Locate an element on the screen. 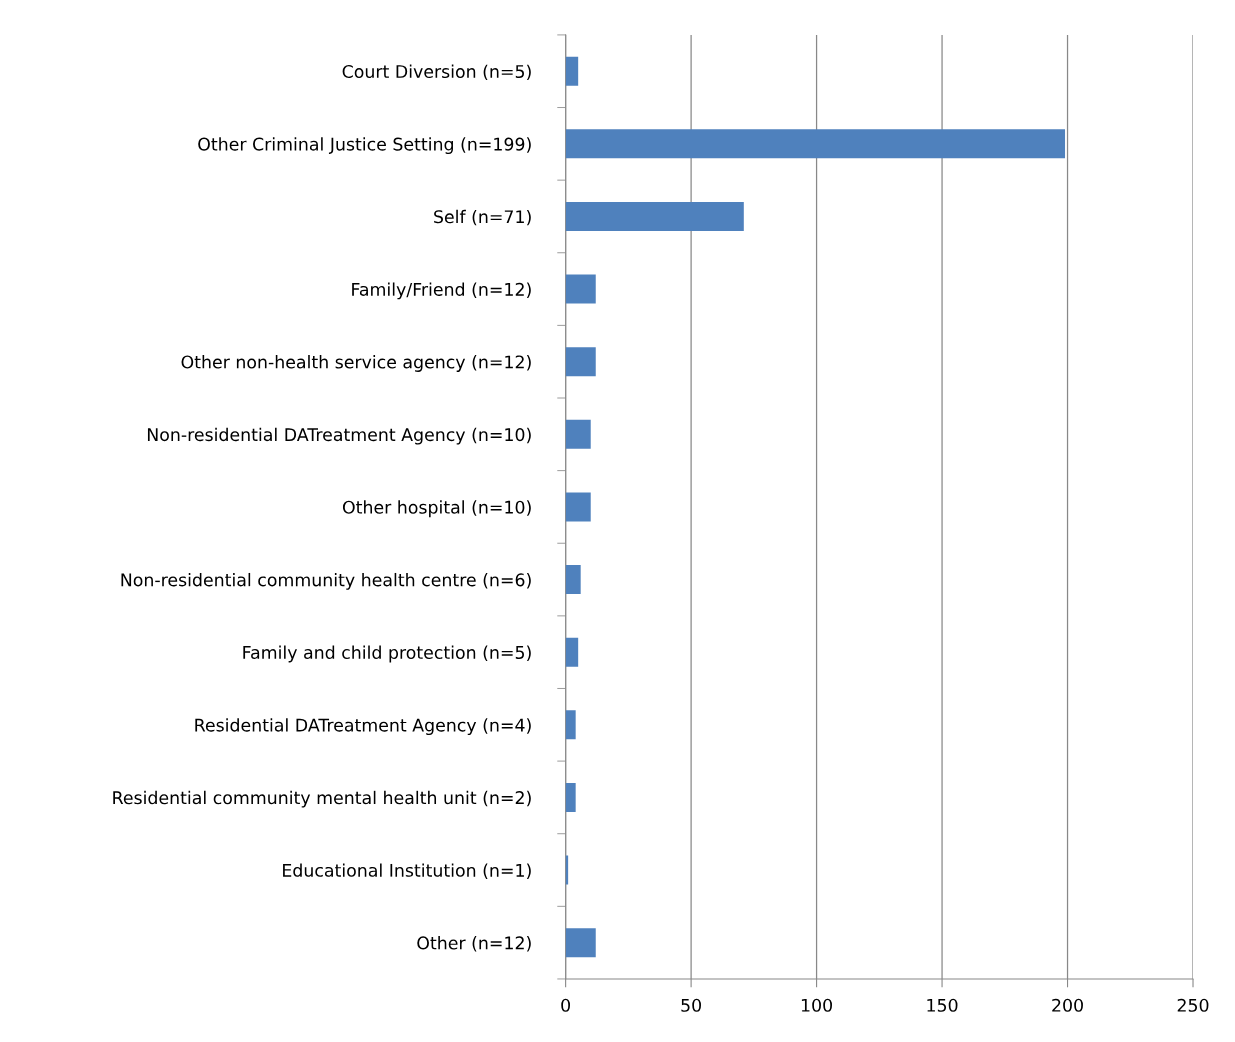 The width and height of the screenshot is (1235, 1042). y-tick-label: Non-residential DATreatment Agency (n=10) is located at coordinates (339, 436).